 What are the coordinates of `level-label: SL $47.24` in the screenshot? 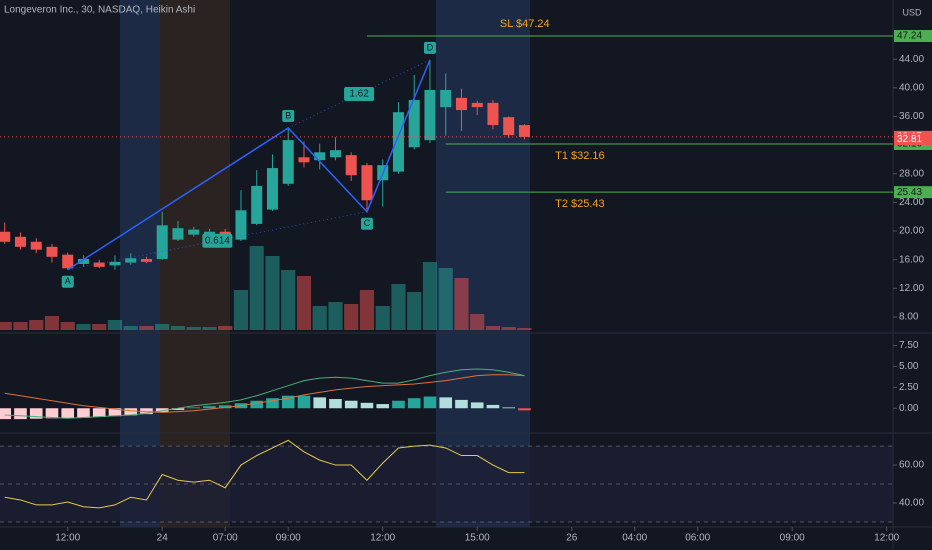 It's located at (525, 24).